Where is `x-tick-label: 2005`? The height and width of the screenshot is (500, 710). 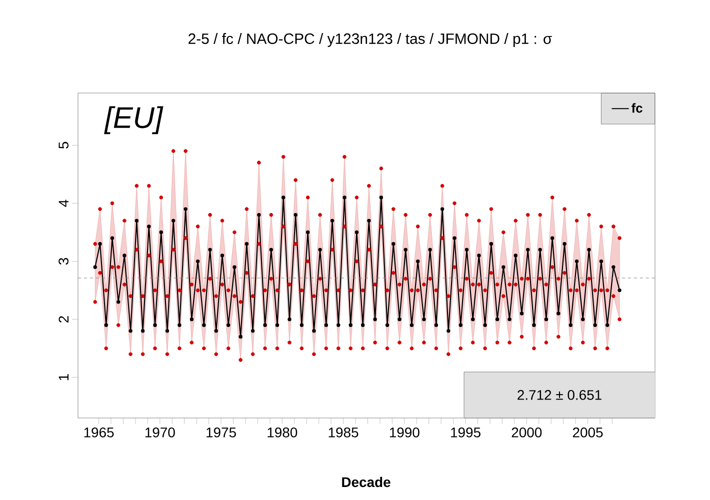
x-tick-label: 2005 is located at coordinates (587, 432).